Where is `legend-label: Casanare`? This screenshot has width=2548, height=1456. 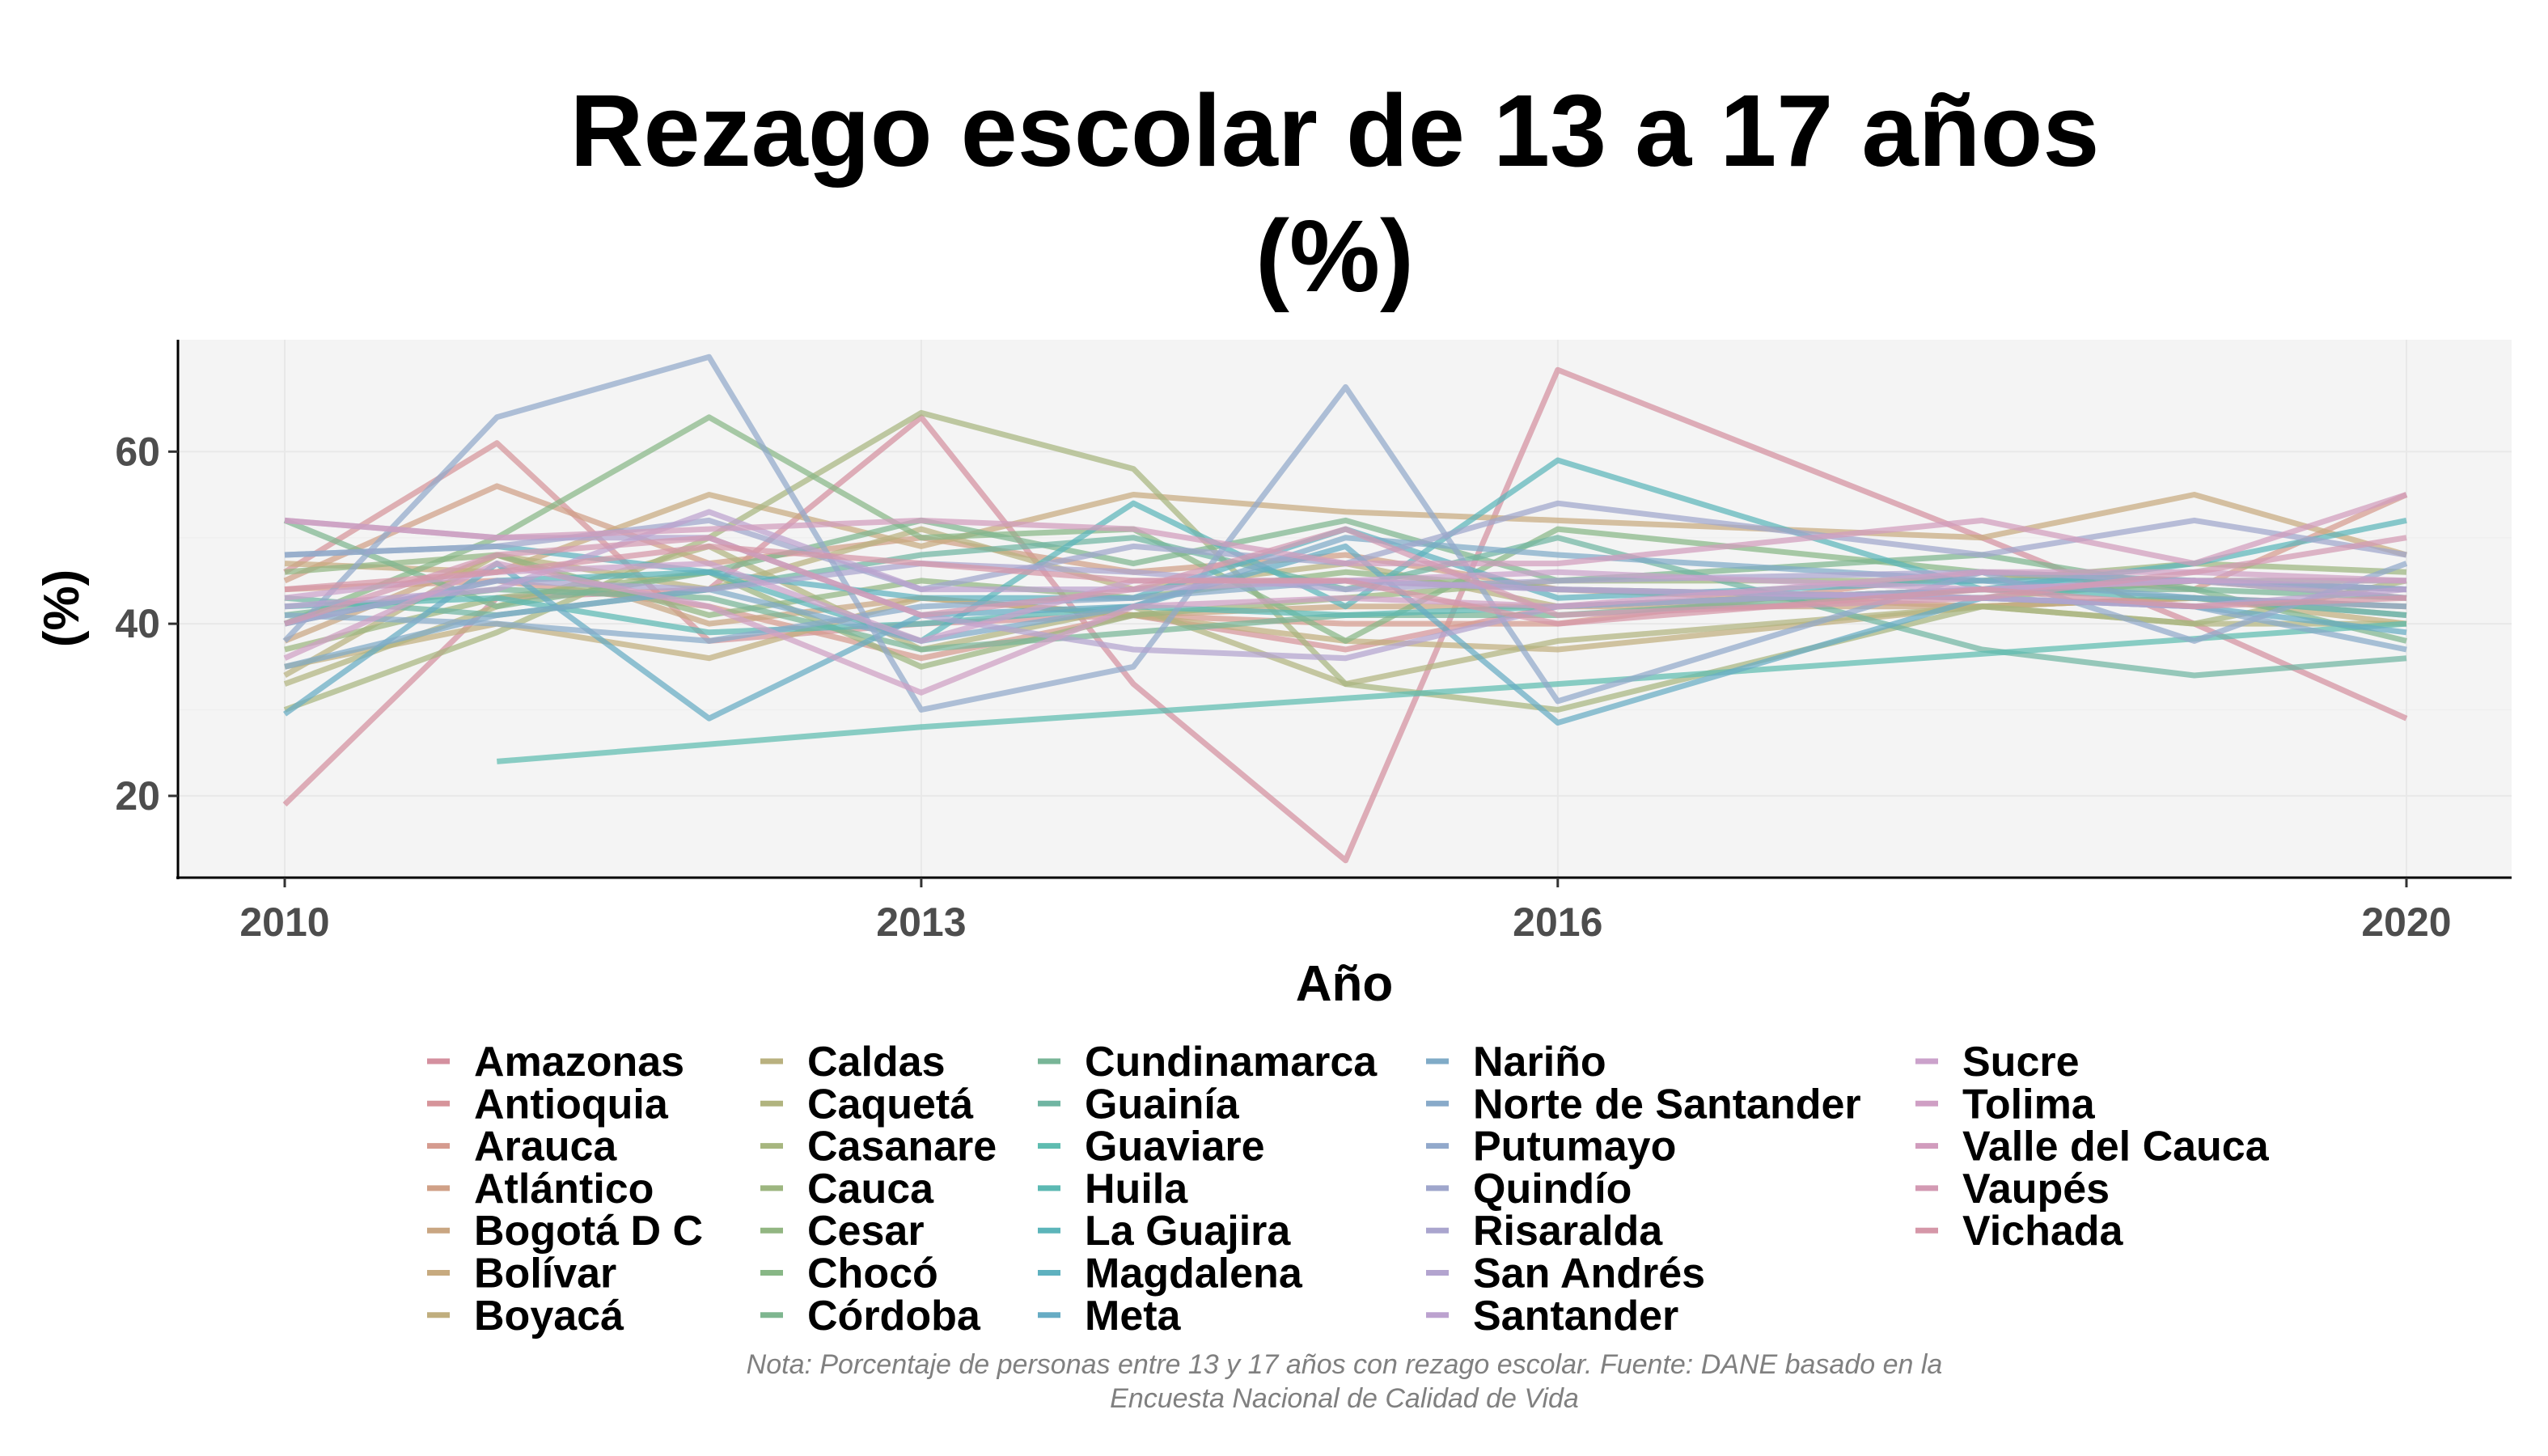
legend-label: Casanare is located at coordinates (902, 1147).